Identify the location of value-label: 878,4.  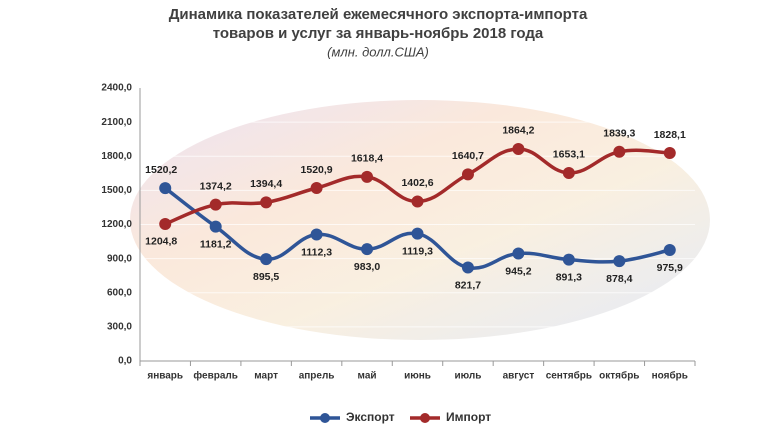
(619, 279).